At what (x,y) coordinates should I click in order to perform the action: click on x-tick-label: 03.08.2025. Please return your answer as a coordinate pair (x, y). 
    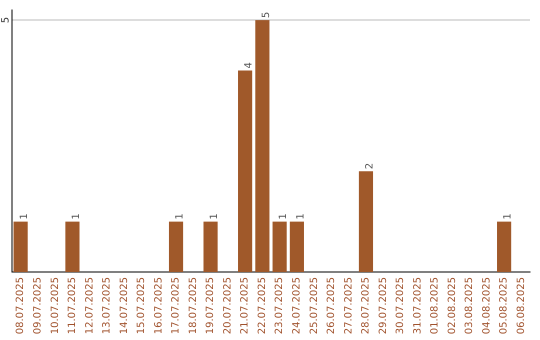
    Looking at the image, I should click on (470, 305).